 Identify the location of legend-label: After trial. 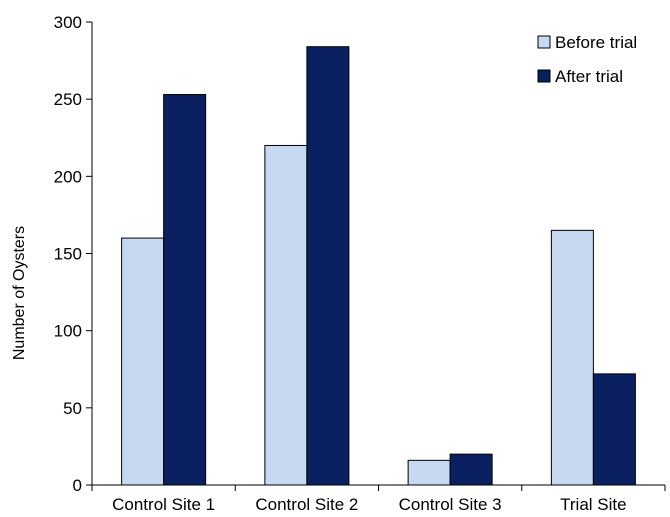
(589, 76).